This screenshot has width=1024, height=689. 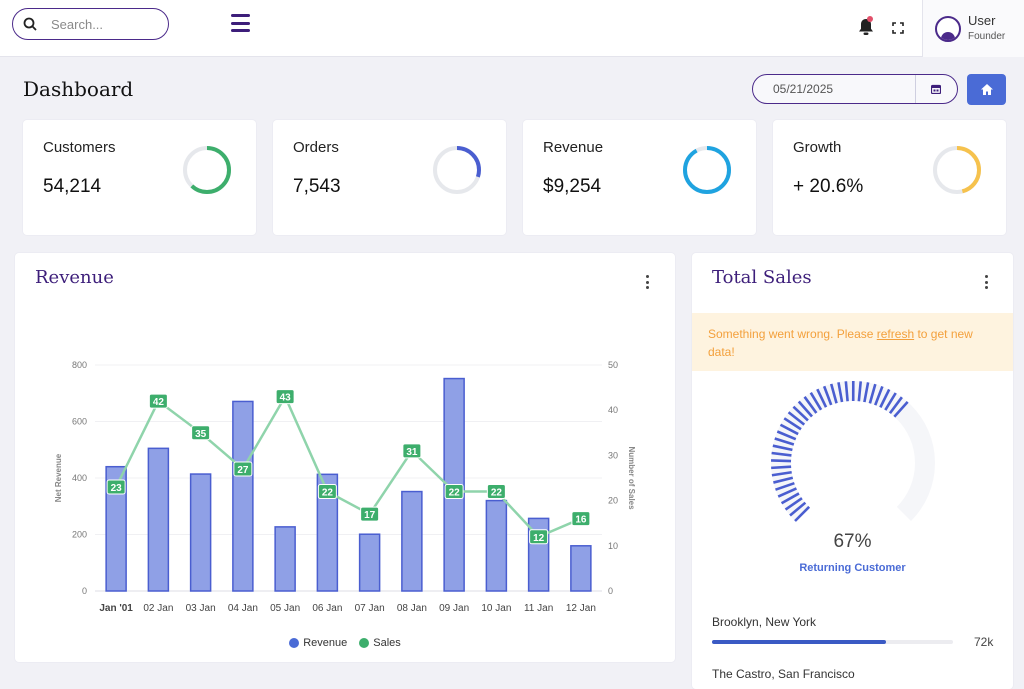 I want to click on sales-data-label: 43, so click(x=285, y=397).